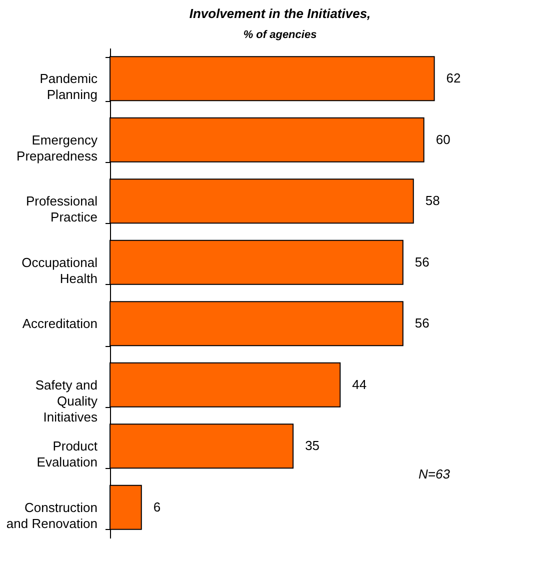  Describe the element at coordinates (62, 209) in the screenshot. I see `y-tick-label: Professional Practice` at that location.